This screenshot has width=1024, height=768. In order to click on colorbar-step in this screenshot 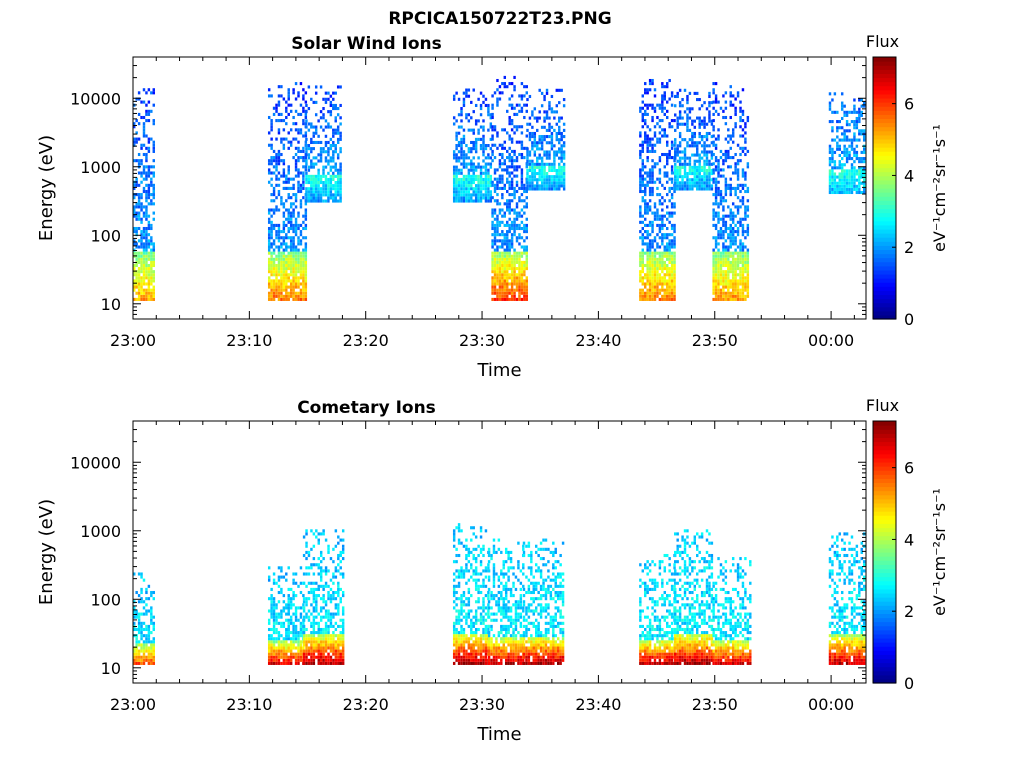, I will do `click(884, 133)`.